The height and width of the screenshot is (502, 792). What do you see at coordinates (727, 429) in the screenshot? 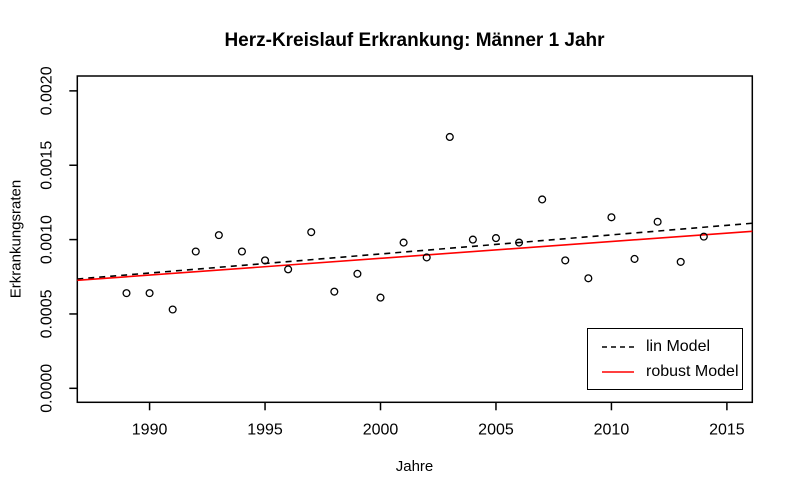
I see `x-tick-label: 2015` at bounding box center [727, 429].